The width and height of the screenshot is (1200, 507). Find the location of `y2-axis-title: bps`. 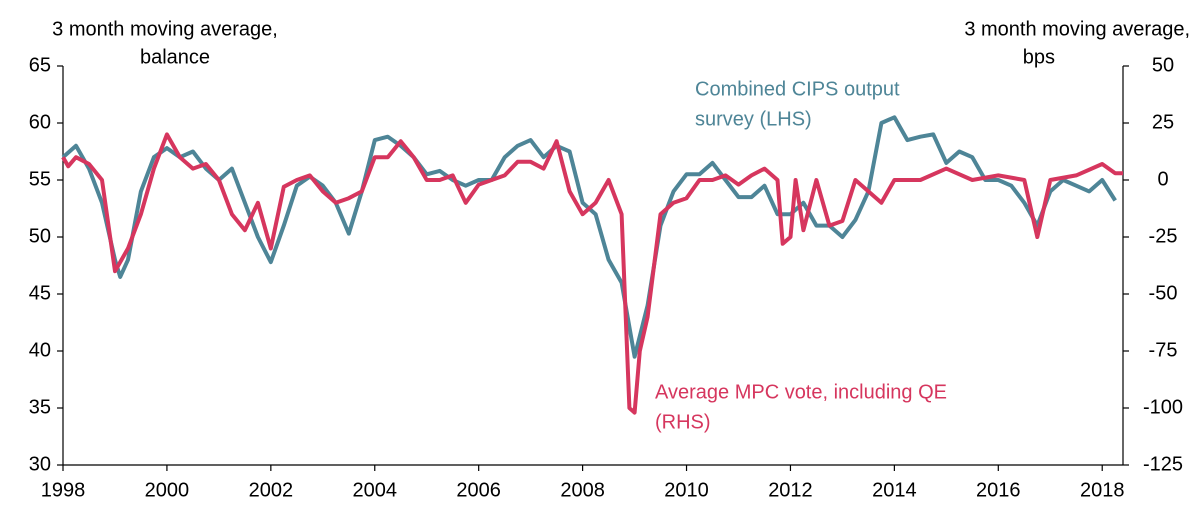

y2-axis-title: bps is located at coordinates (1039, 57).